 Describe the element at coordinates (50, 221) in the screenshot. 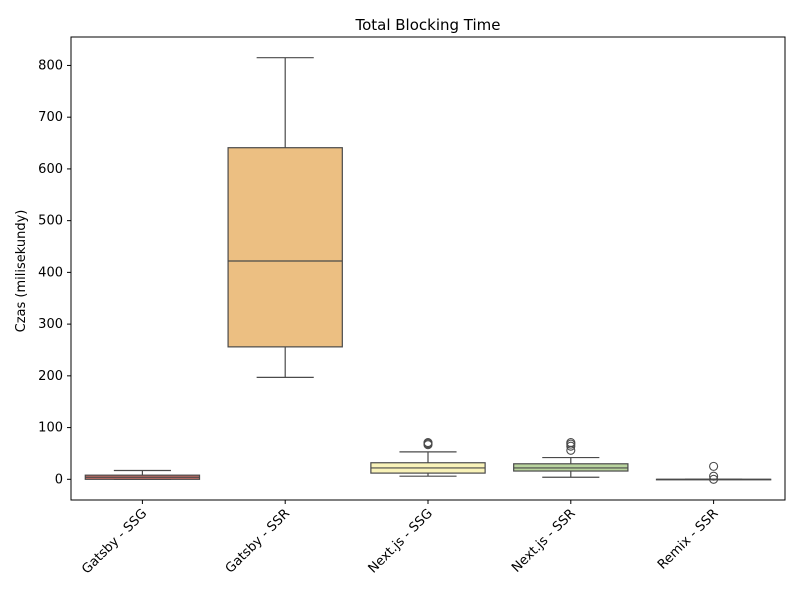

I see `y-tick-label: 500` at that location.